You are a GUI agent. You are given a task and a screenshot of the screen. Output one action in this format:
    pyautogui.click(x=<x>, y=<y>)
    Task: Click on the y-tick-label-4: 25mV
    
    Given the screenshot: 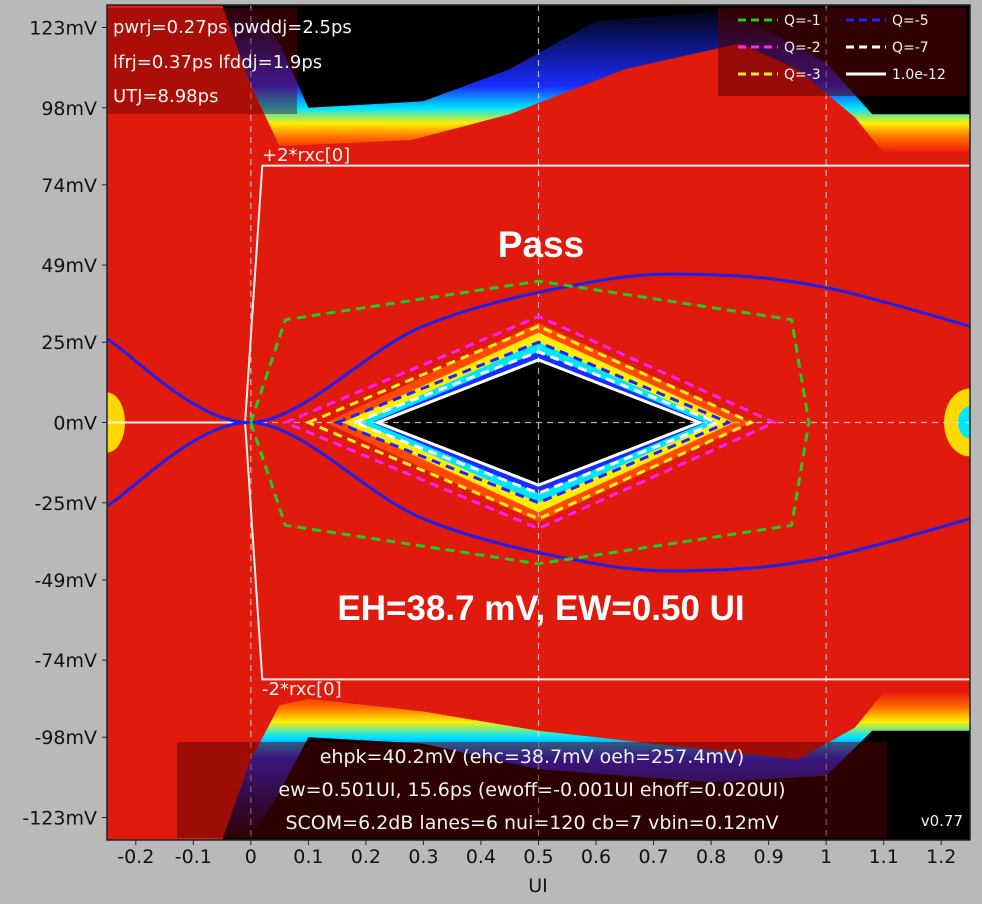 What is the action you would take?
    pyautogui.click(x=69, y=343)
    